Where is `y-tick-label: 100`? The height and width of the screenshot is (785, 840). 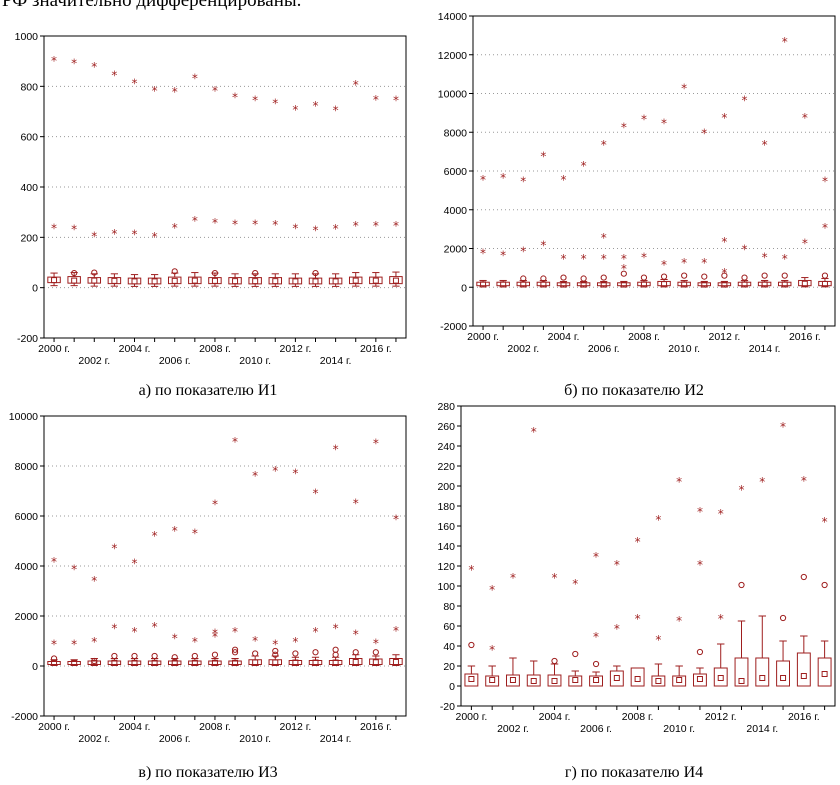
y-tick-label: 100 is located at coordinates (446, 587).